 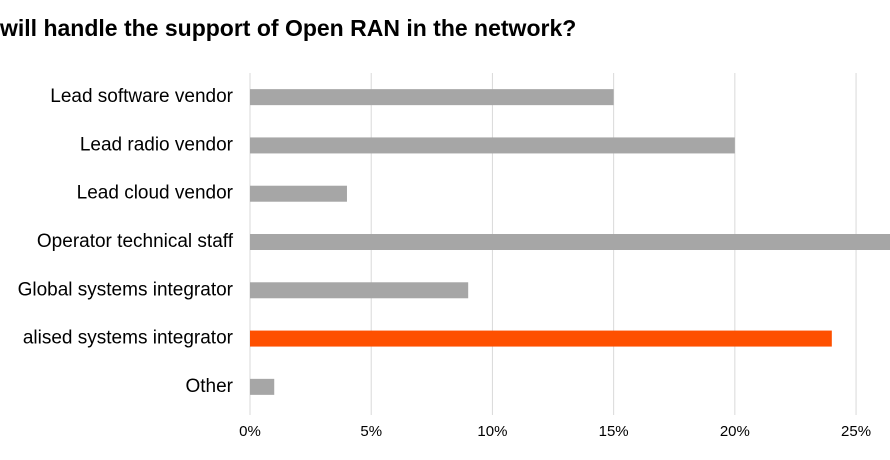 I want to click on y-tick-label: Lead software vendor, so click(x=141, y=96).